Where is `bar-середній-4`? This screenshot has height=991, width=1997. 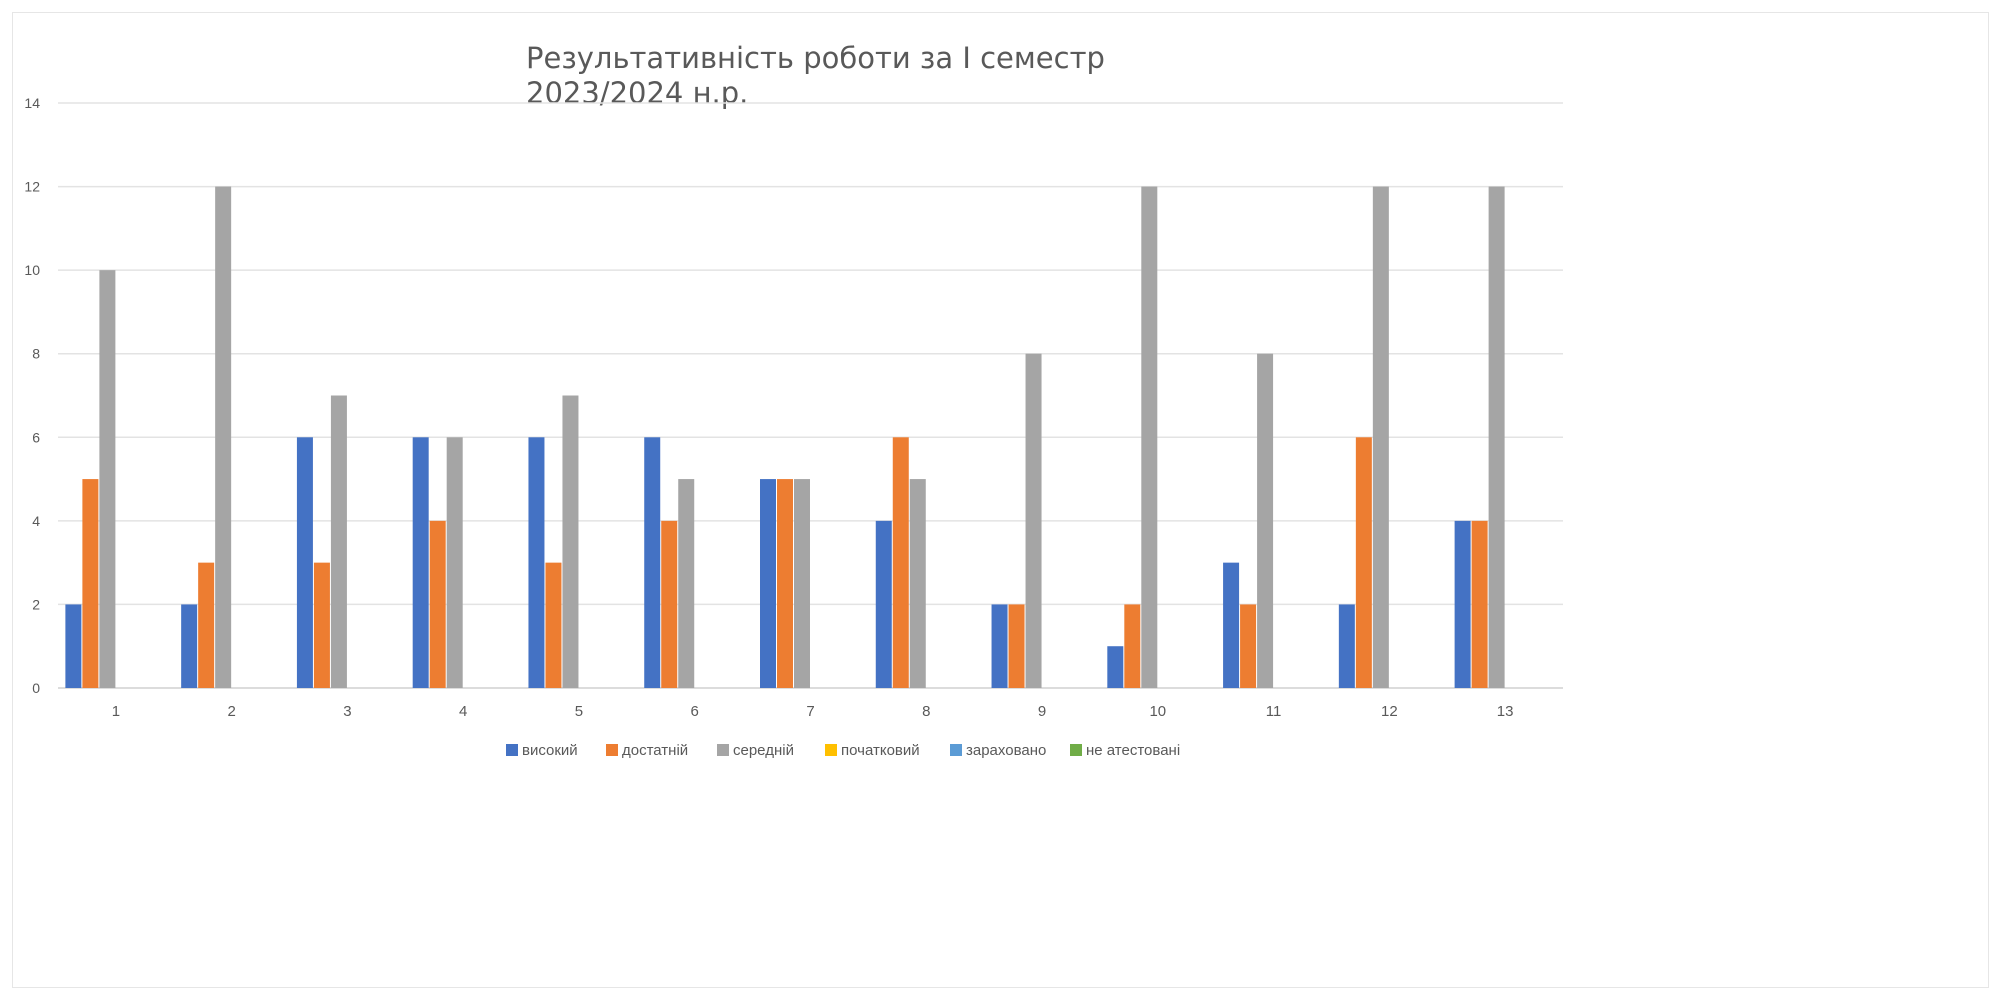 bar-середній-4 is located at coordinates (454, 562).